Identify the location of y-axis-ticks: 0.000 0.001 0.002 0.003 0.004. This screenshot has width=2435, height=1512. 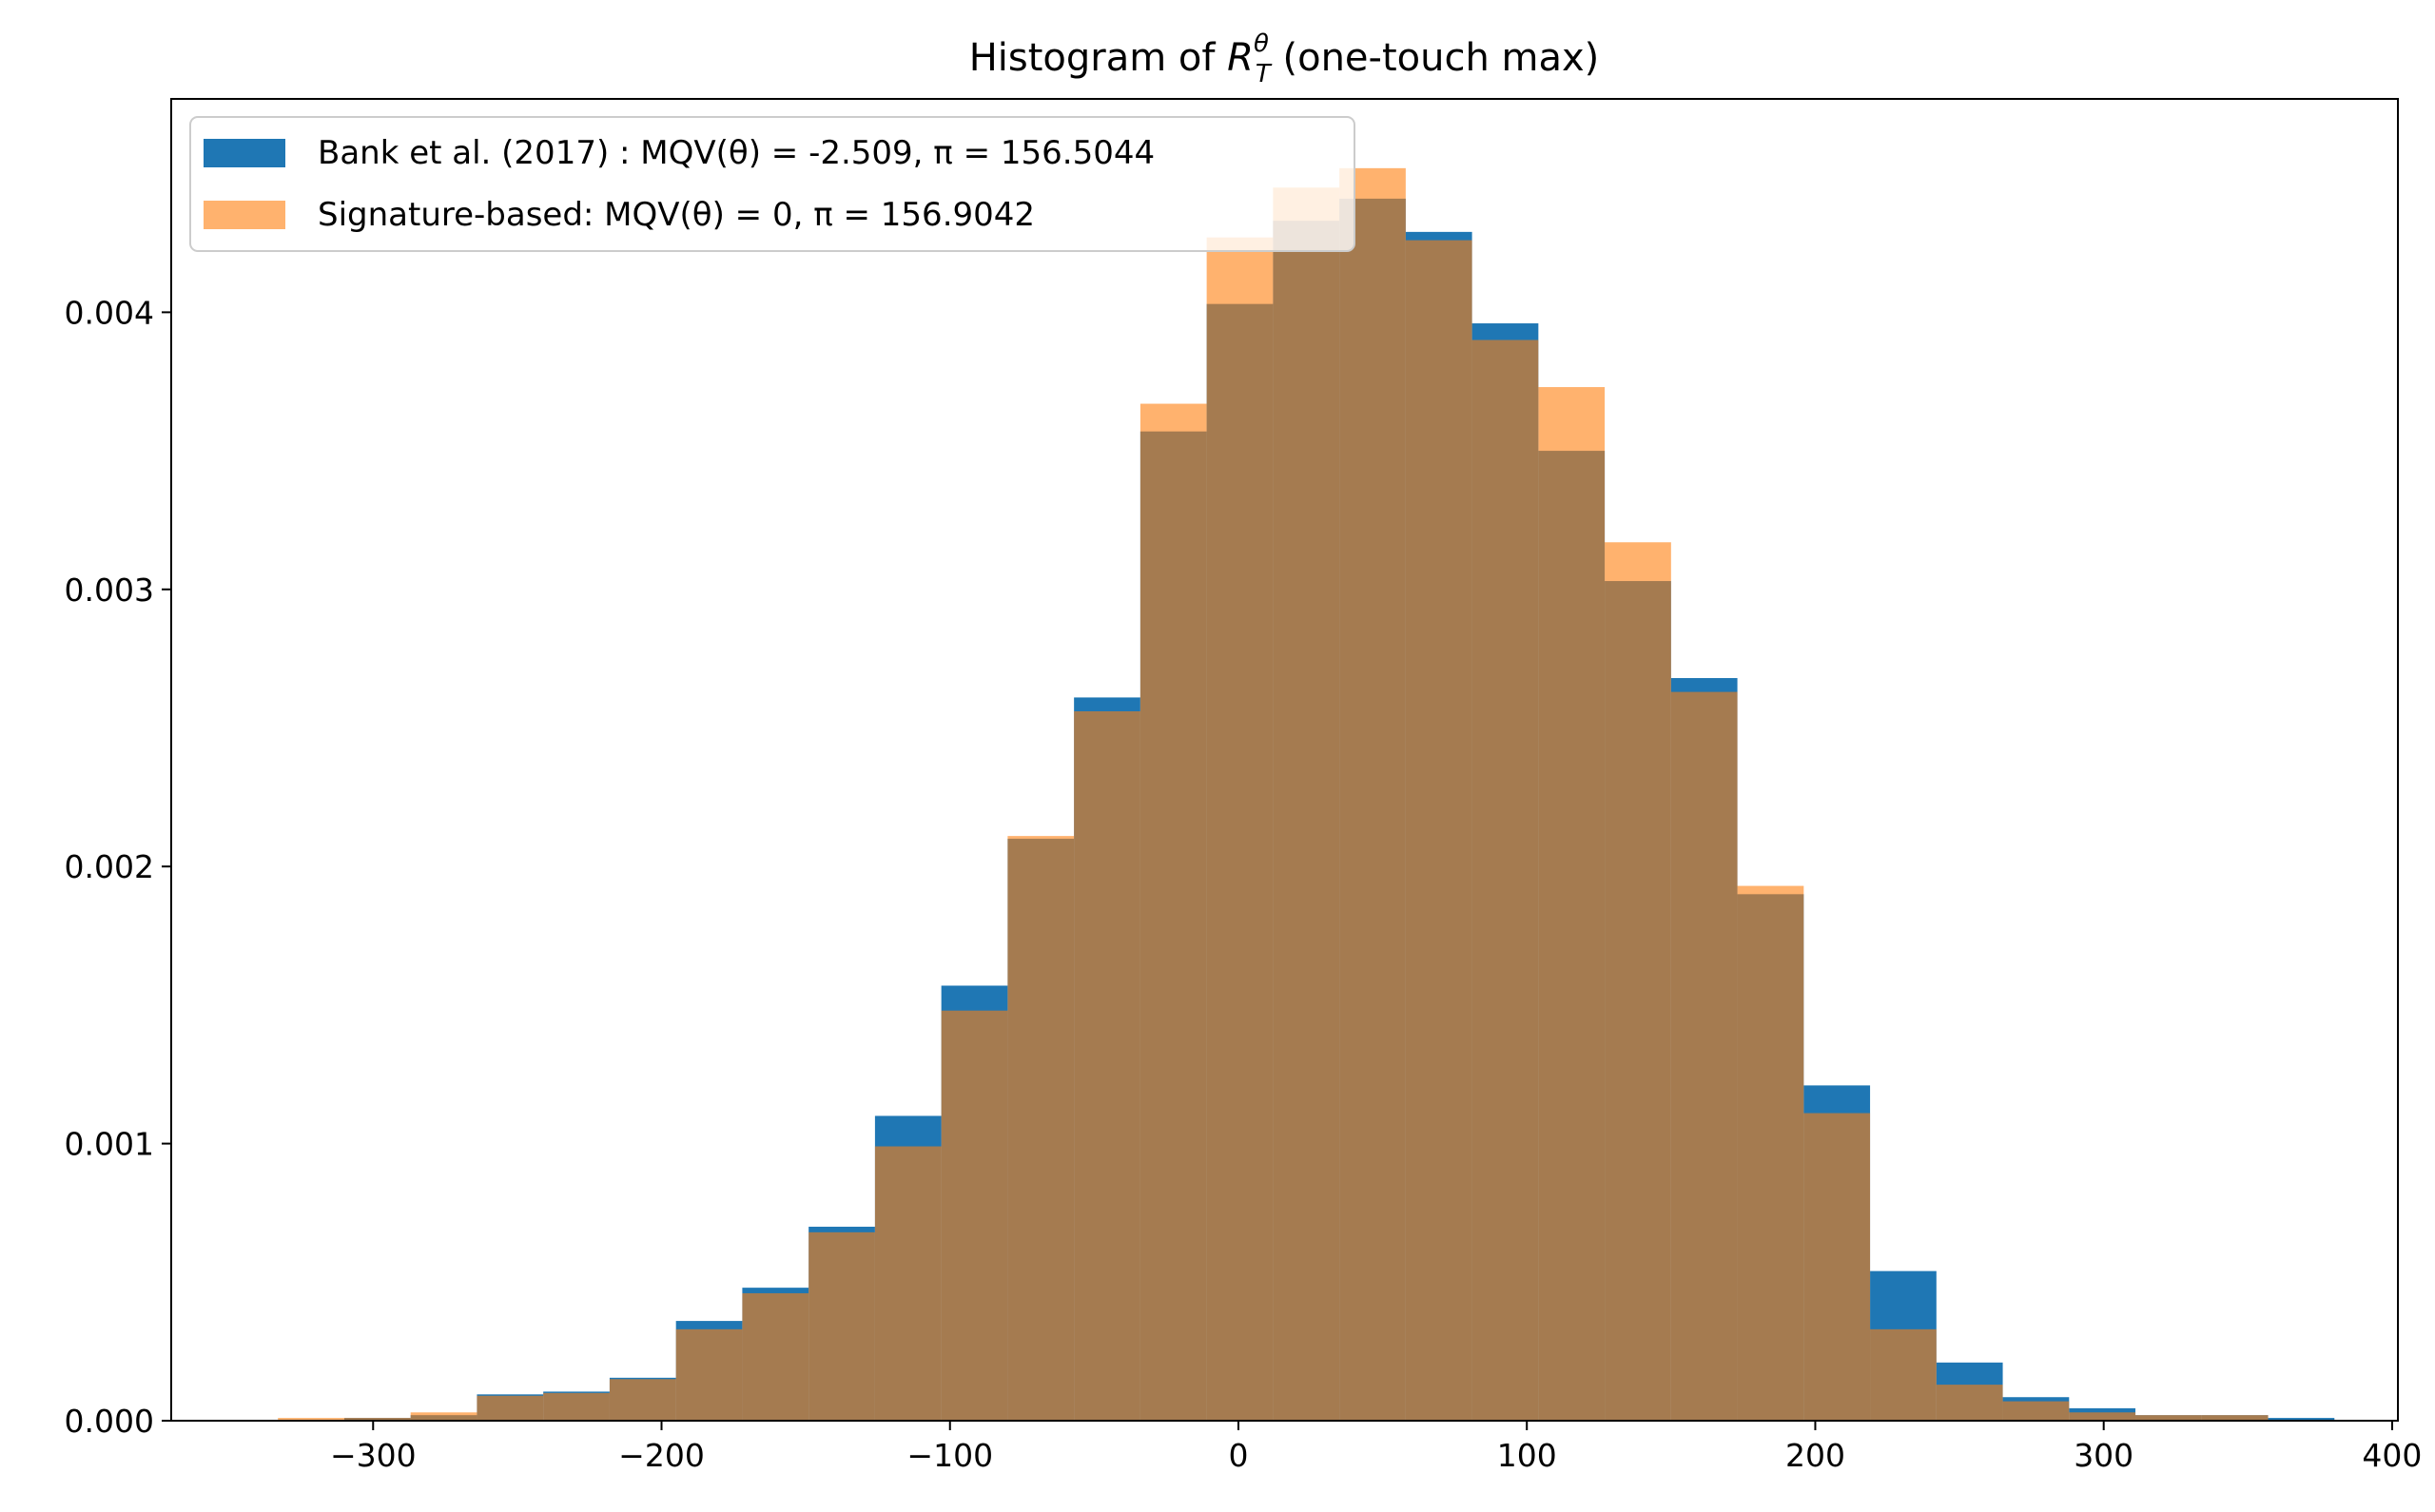
(118, 867).